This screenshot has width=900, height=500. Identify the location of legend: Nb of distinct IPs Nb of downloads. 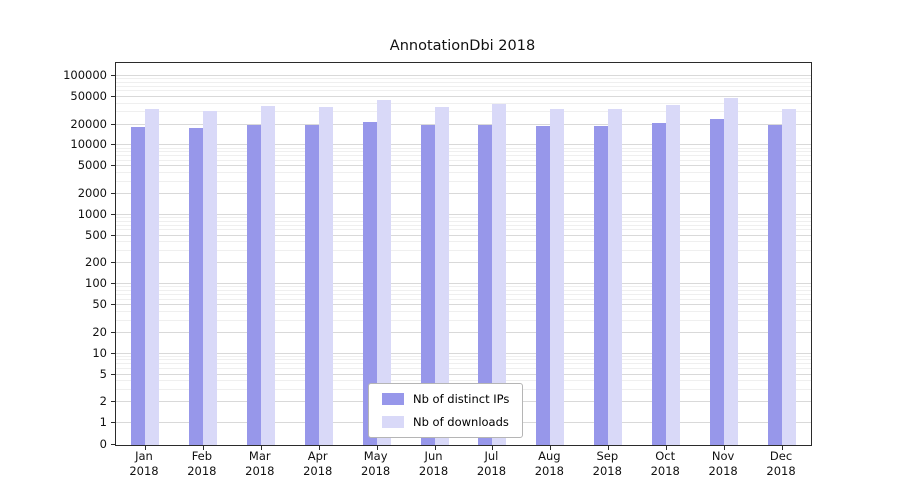
(446, 410).